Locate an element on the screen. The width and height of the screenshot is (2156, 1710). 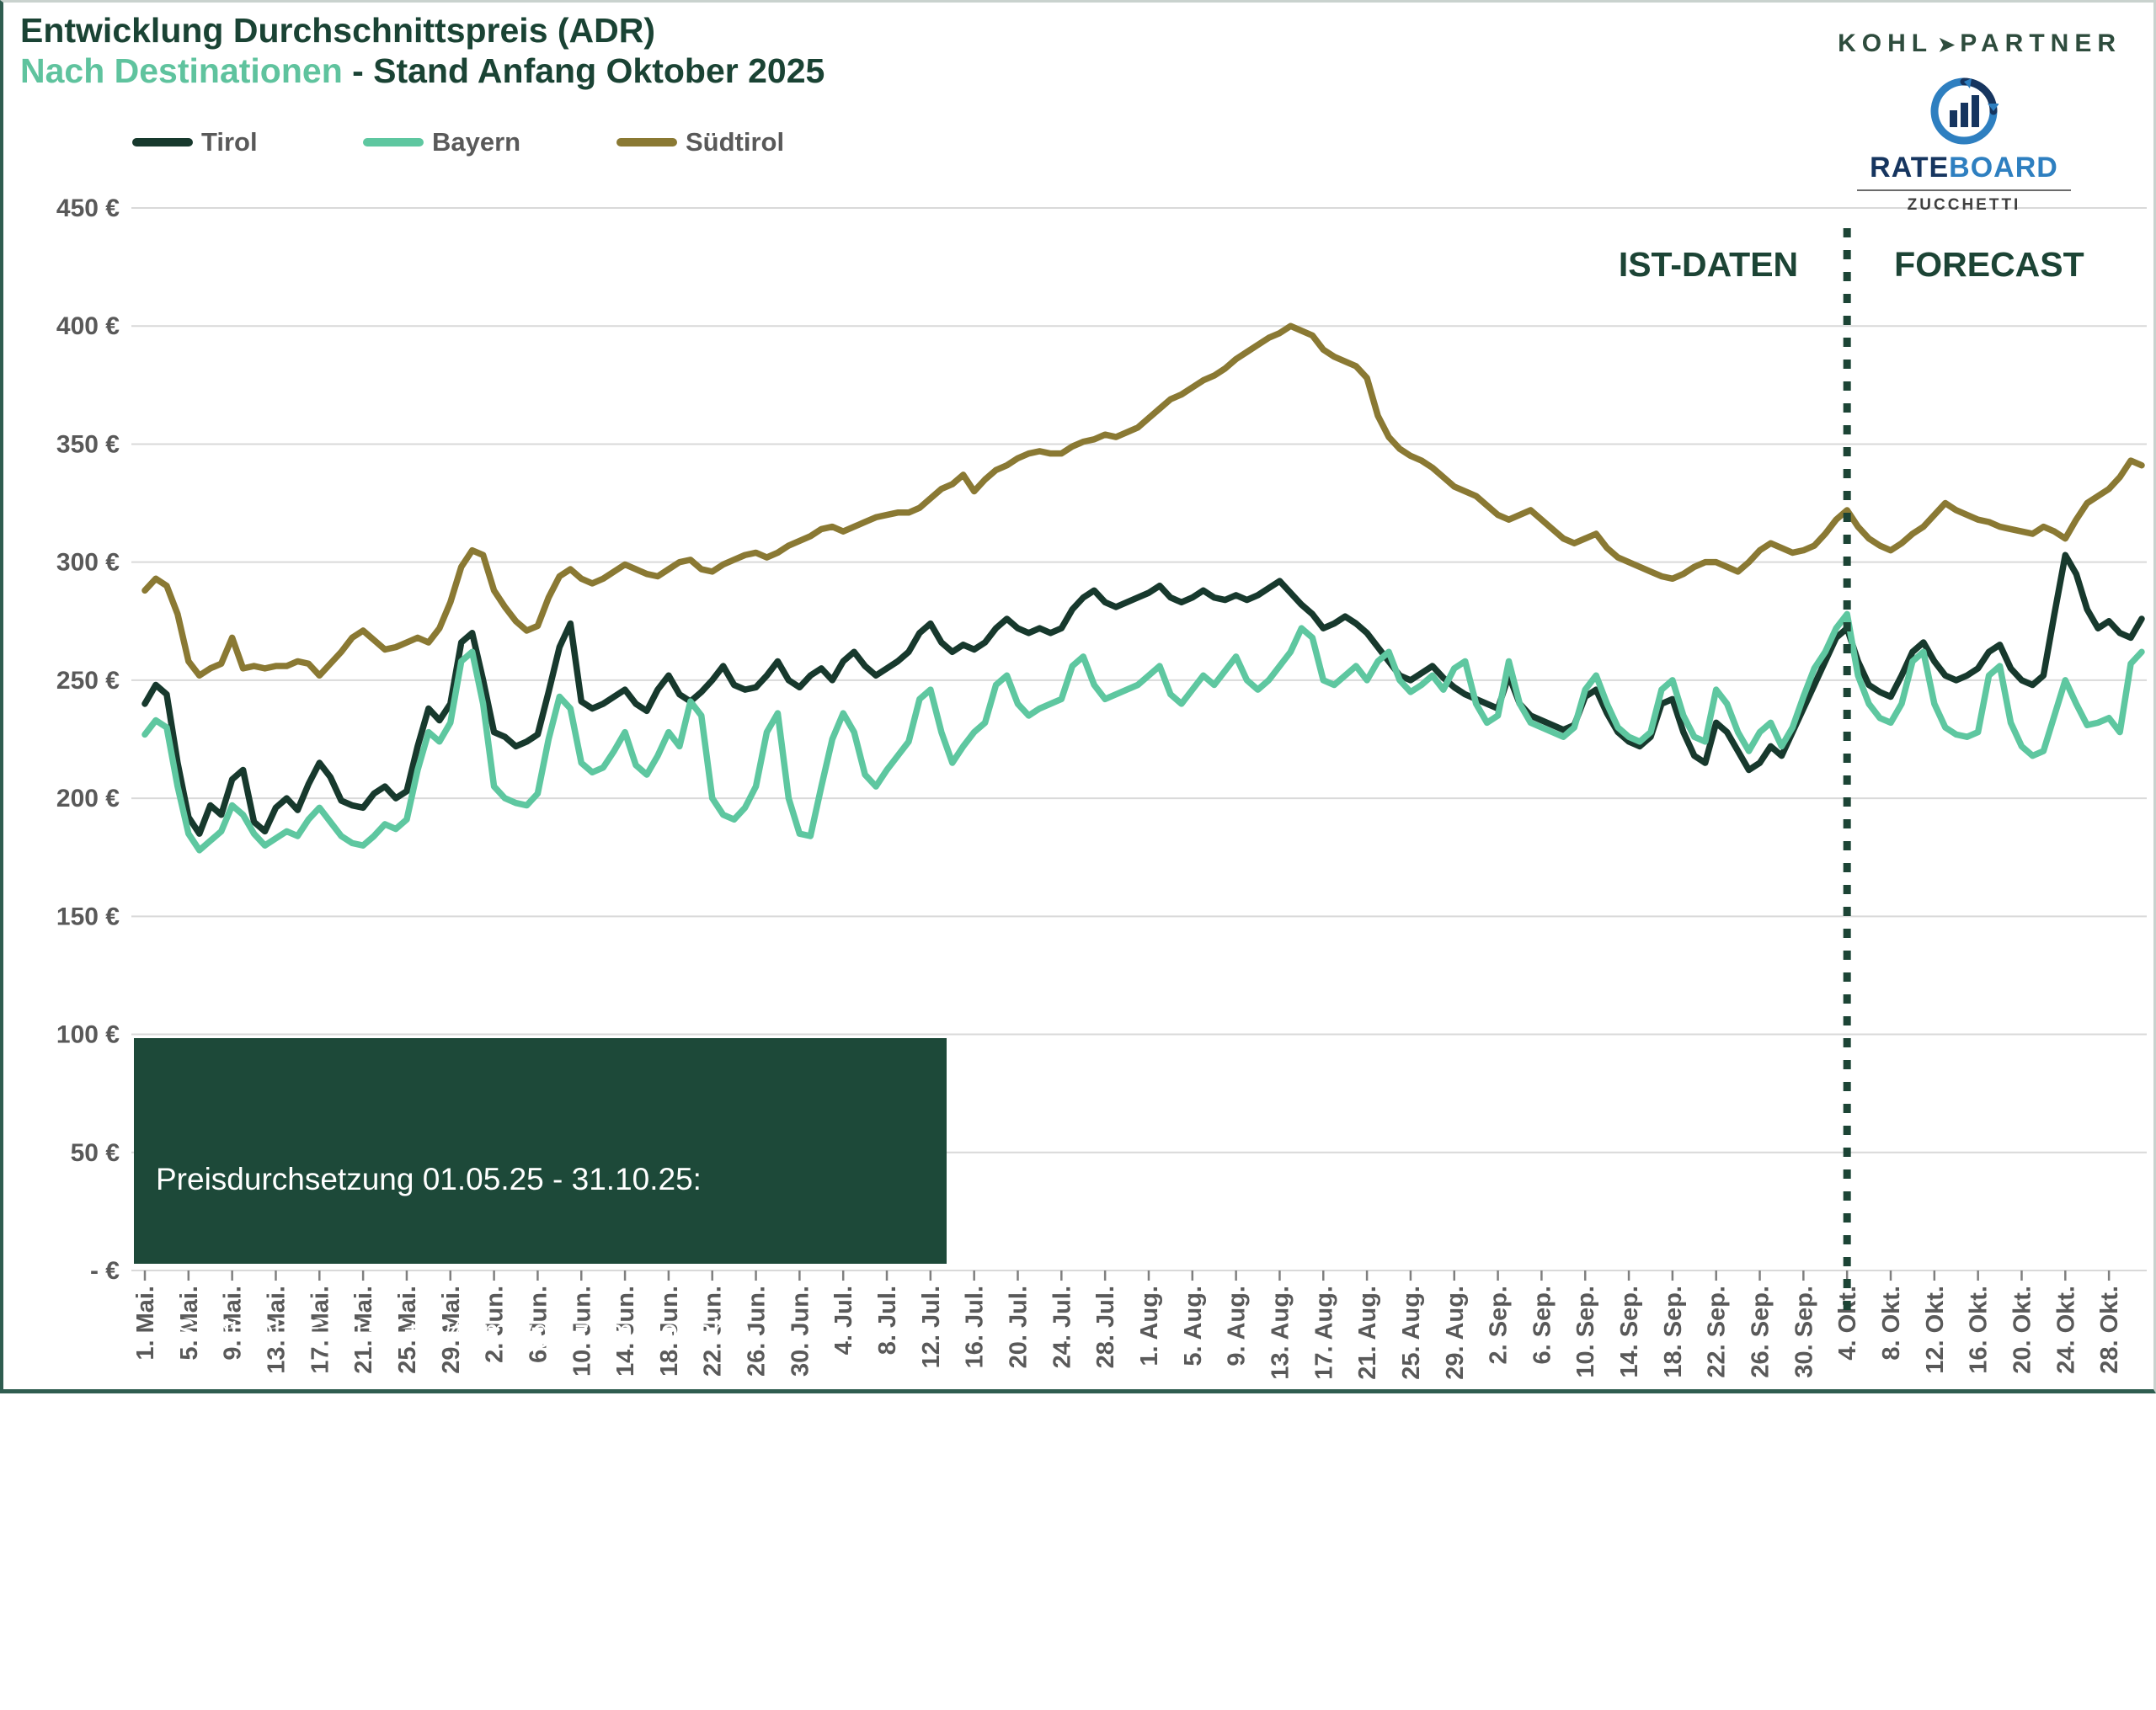
board-text: BOARD is located at coordinates (2003, 168).